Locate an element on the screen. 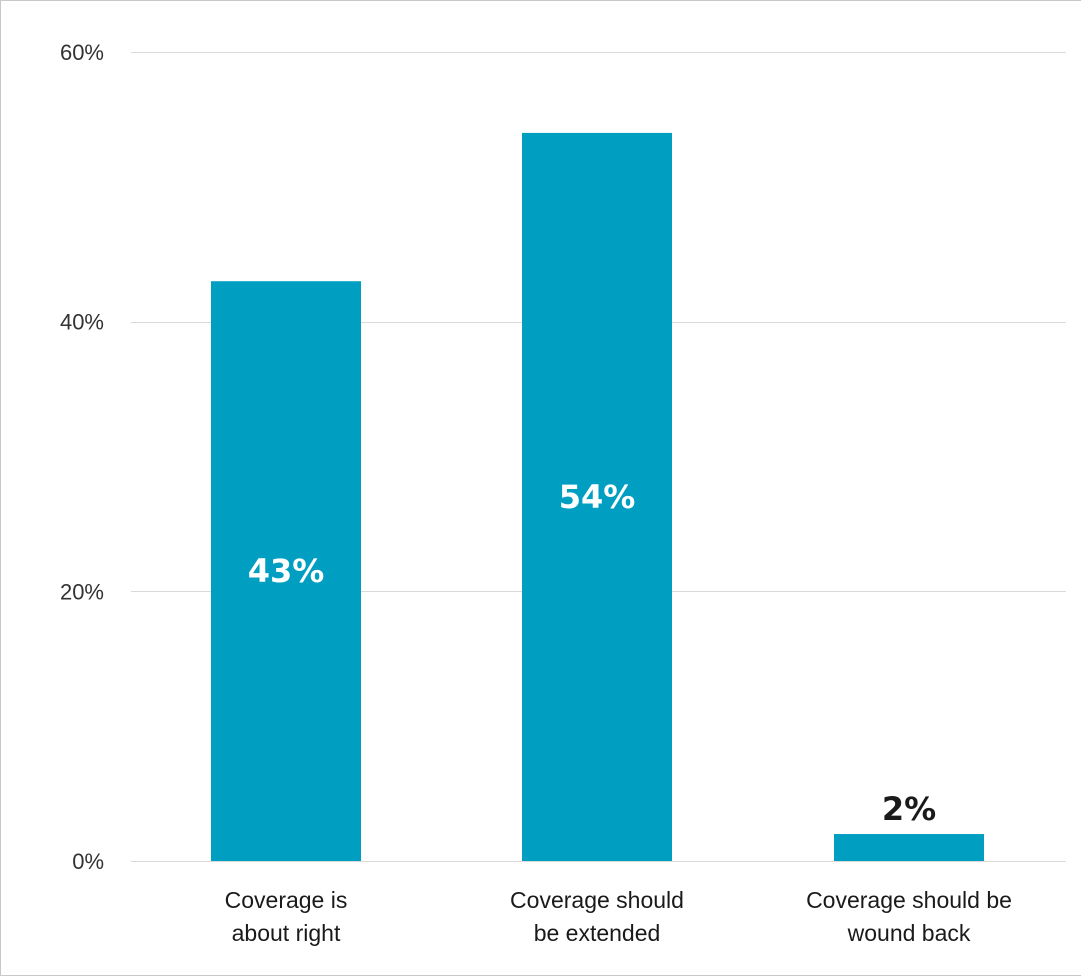  value-label-3: 2% is located at coordinates (909, 809).